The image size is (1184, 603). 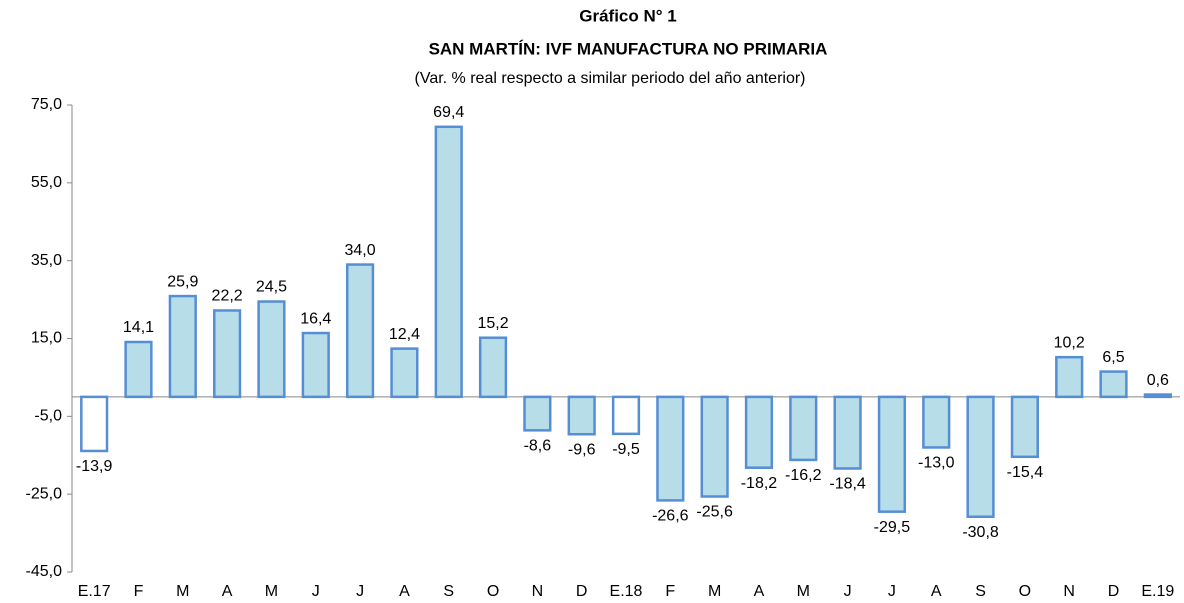 What do you see at coordinates (46, 338) in the screenshot?
I see `y-tick-label: 15,0` at bounding box center [46, 338].